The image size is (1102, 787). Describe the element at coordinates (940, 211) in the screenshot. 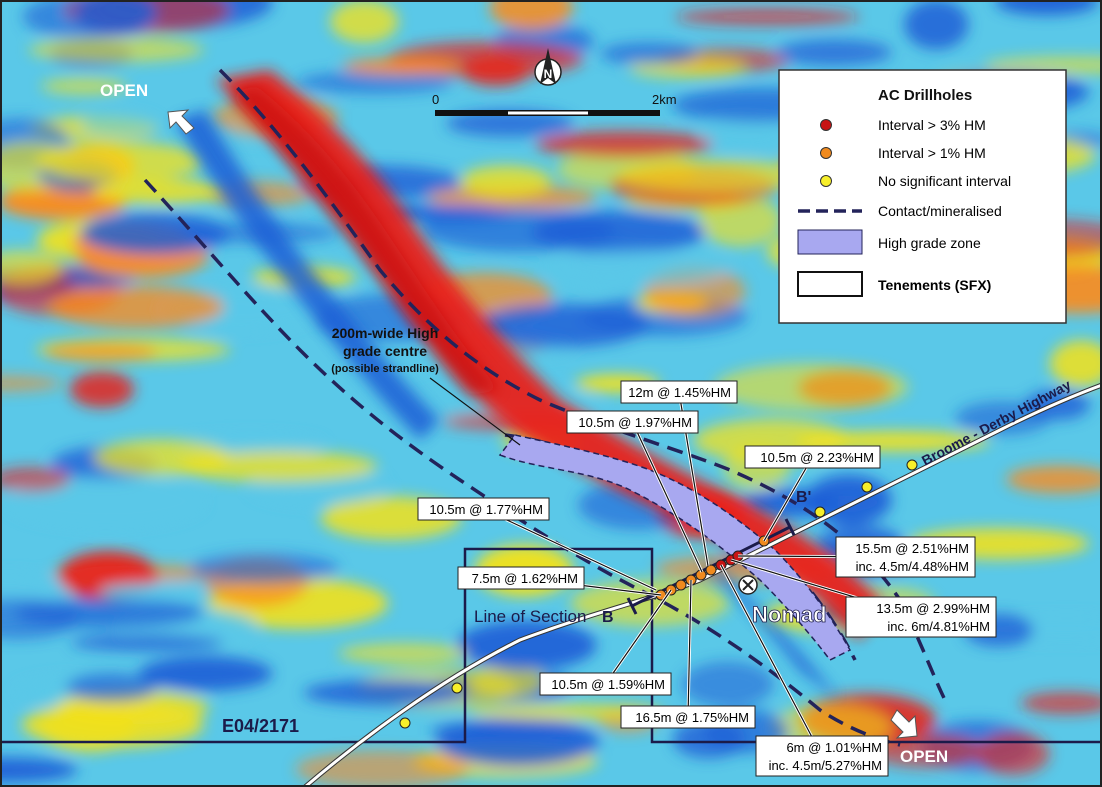

I see `legend-item-contact: Contact/mineralised` at that location.